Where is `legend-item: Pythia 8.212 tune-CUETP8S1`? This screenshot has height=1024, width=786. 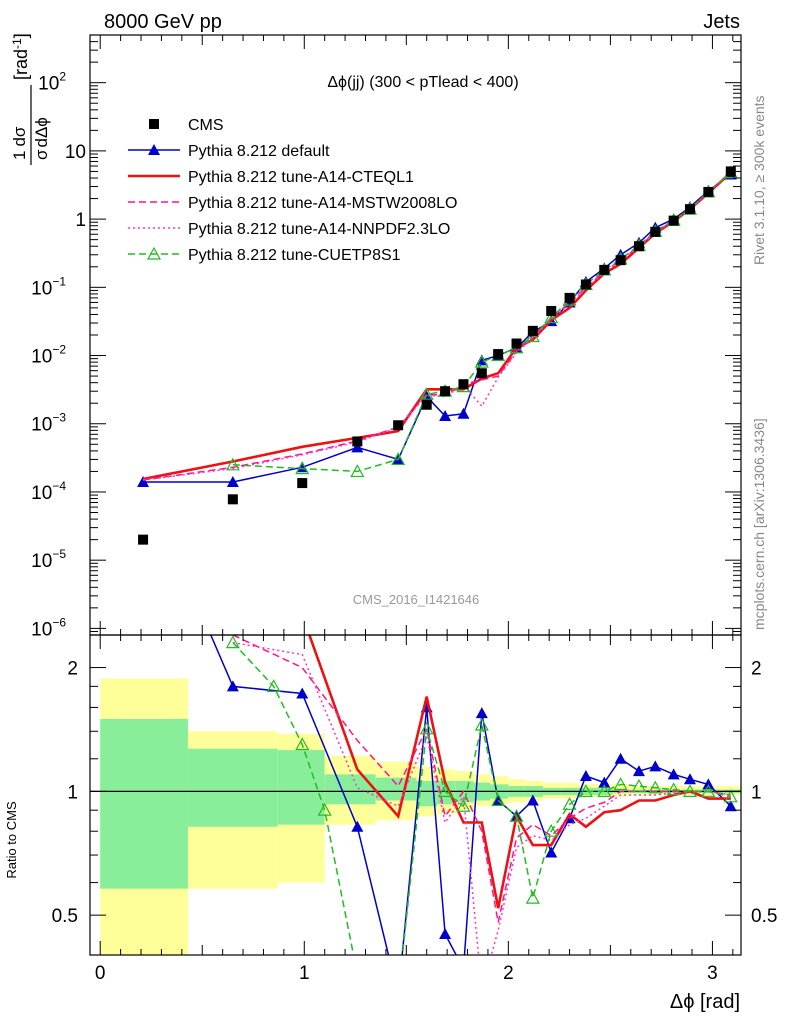
legend-item: Pythia 8.212 tune-CUETP8S1 is located at coordinates (264, 255).